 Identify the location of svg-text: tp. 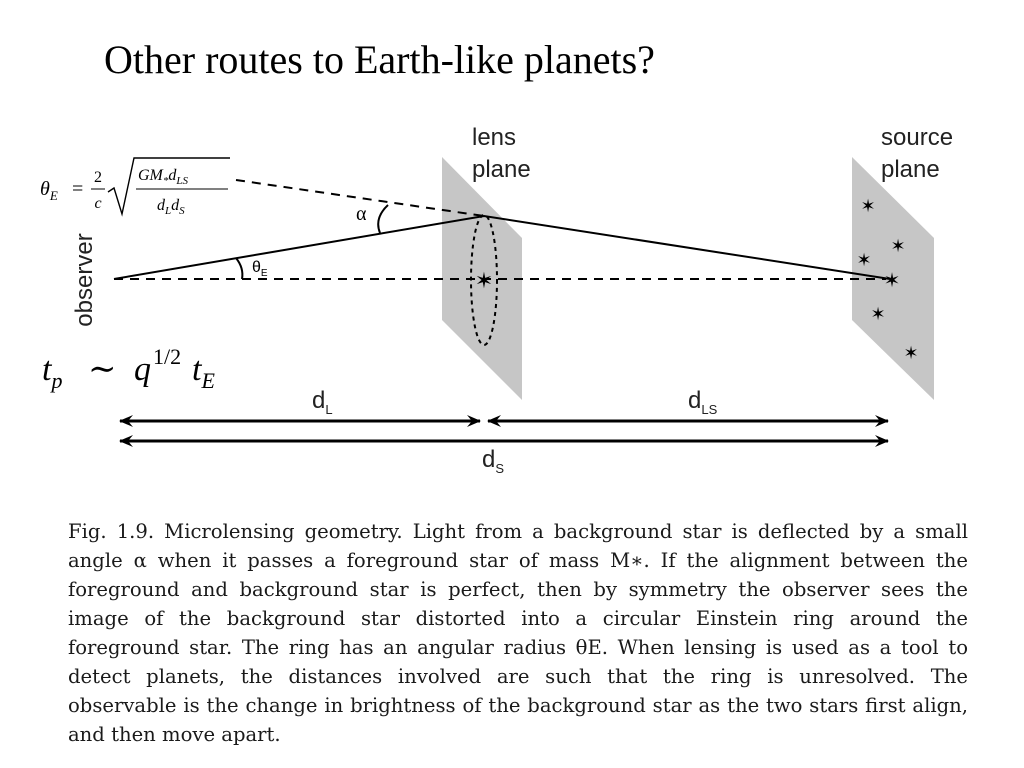
(52, 372).